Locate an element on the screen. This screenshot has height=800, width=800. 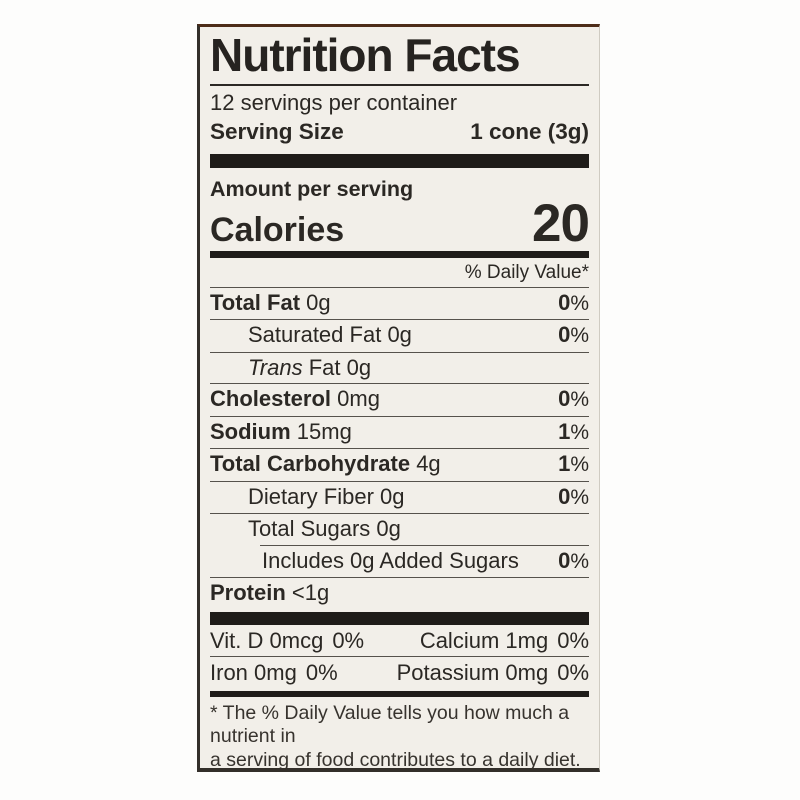
nutrient-name-amount: Cholesterol 0mg is located at coordinates (295, 399).